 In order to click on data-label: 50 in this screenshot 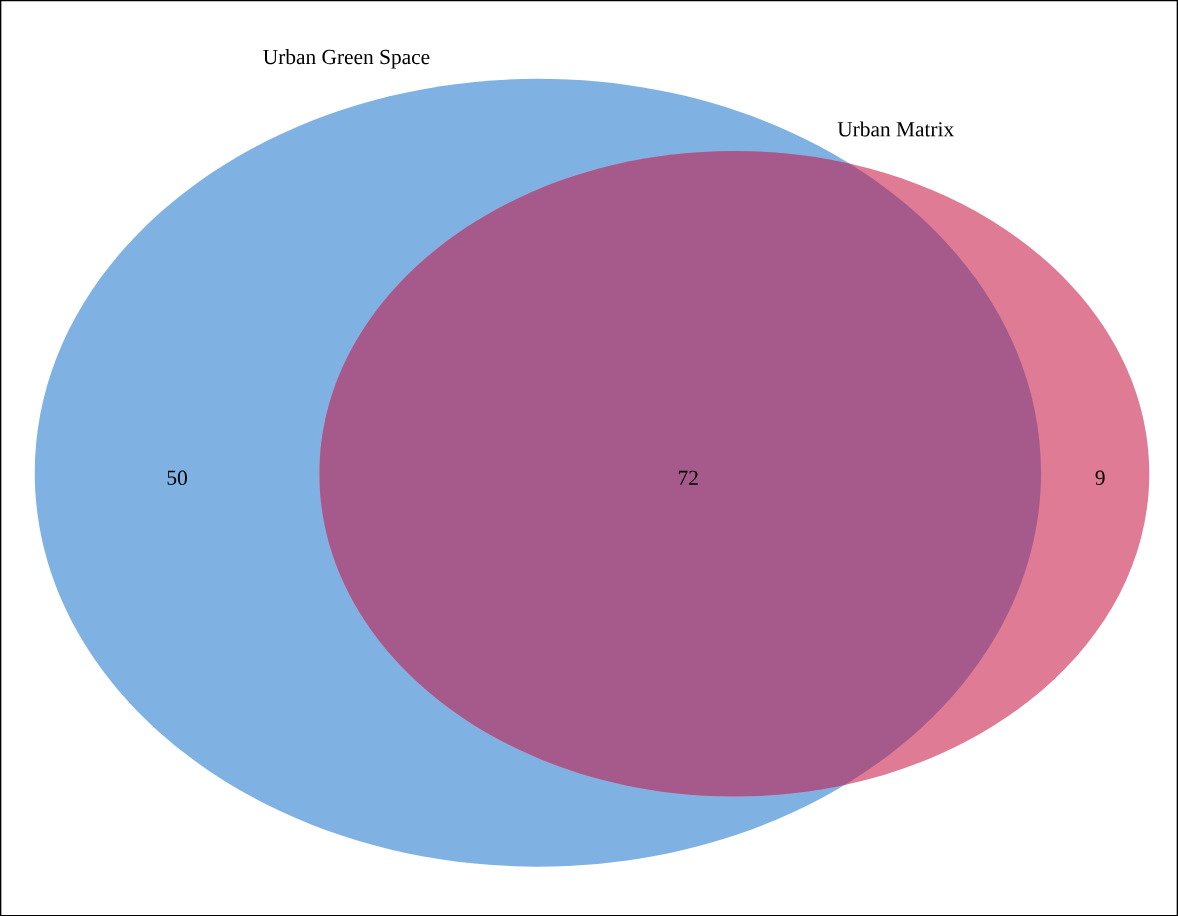, I will do `click(177, 477)`.